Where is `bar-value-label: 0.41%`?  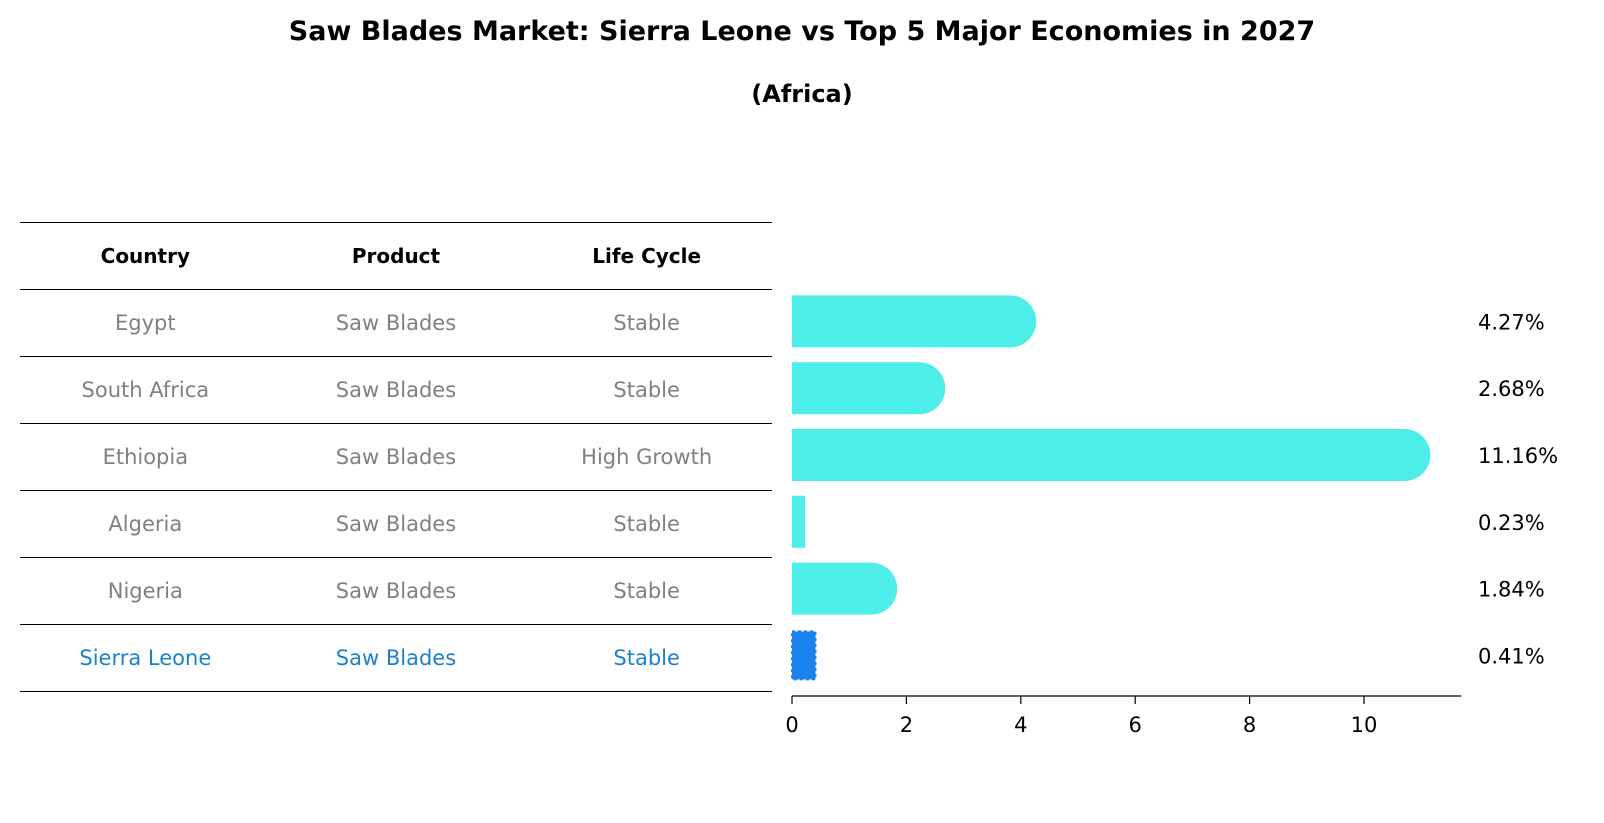
bar-value-label: 0.41% is located at coordinates (1511, 656).